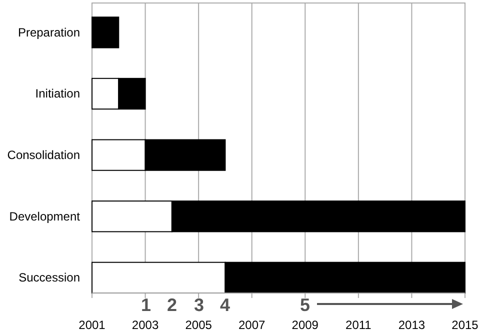  Describe the element at coordinates (106, 32) in the screenshot. I see `bar` at that location.